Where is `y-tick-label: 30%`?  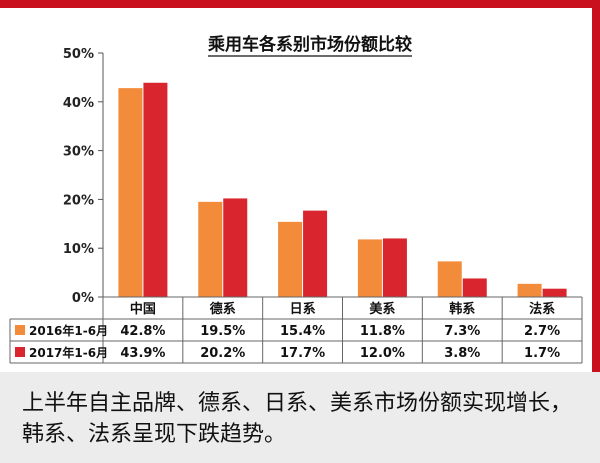 y-tick-label: 30% is located at coordinates (78, 152).